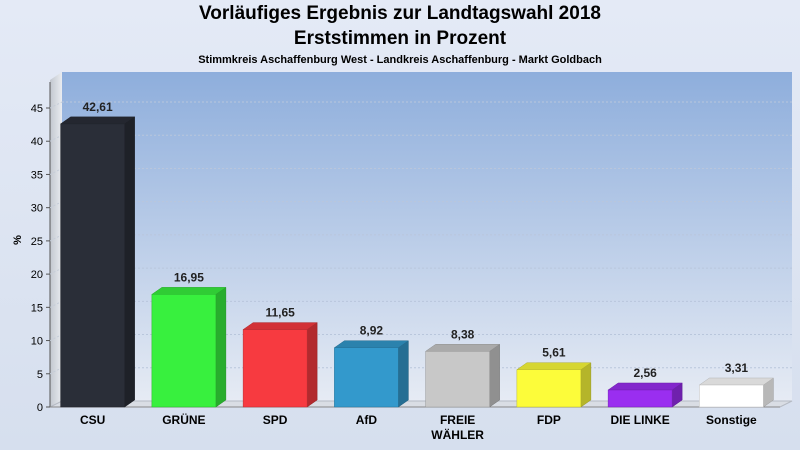 This screenshot has width=800, height=450. I want to click on x-tick-label: SPD, so click(275, 420).